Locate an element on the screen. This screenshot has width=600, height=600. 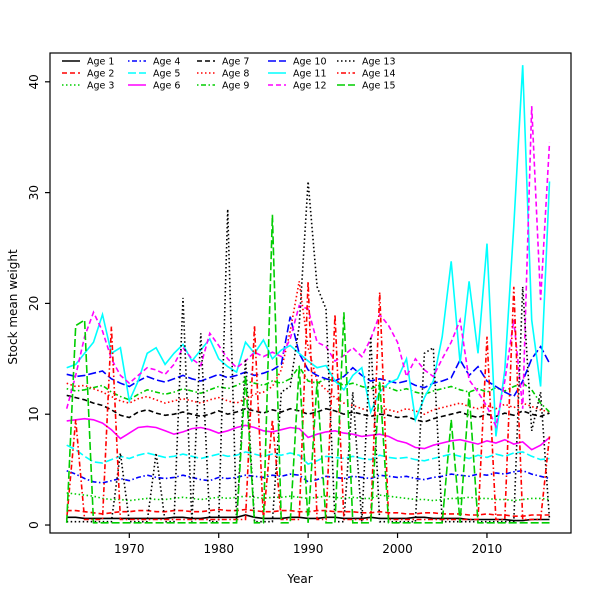
legend-label-age-3: Age 3 is located at coordinates (100, 86).